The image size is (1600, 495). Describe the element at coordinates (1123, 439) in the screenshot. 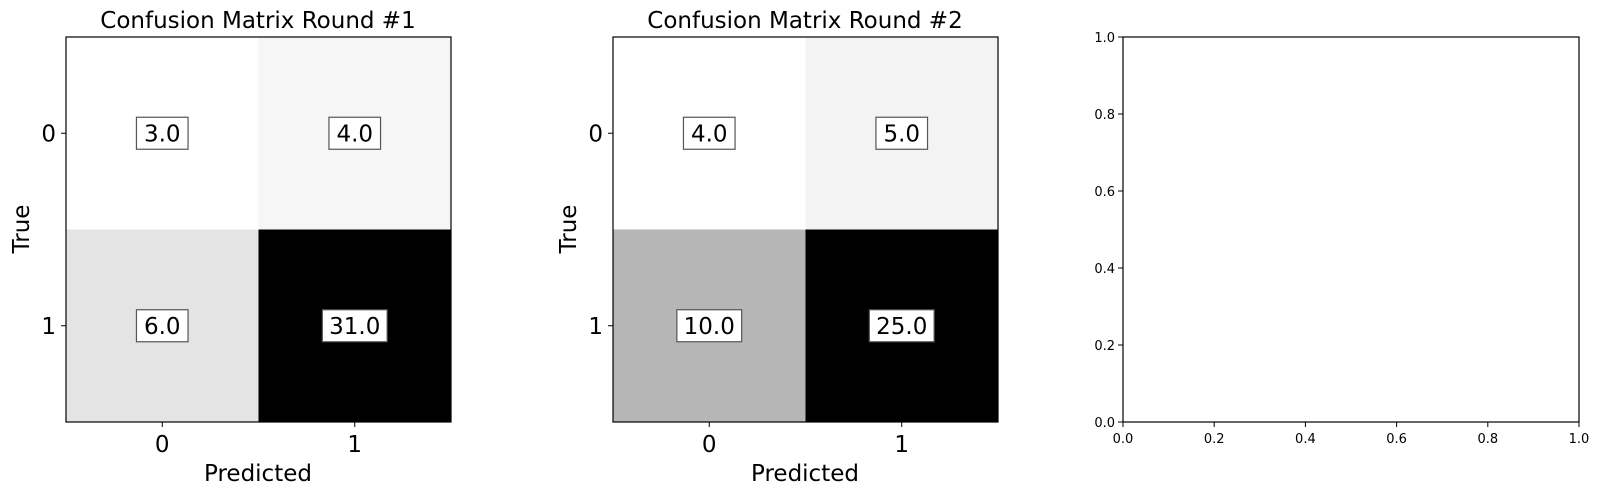

I see `x-tick-label: 0.0` at that location.